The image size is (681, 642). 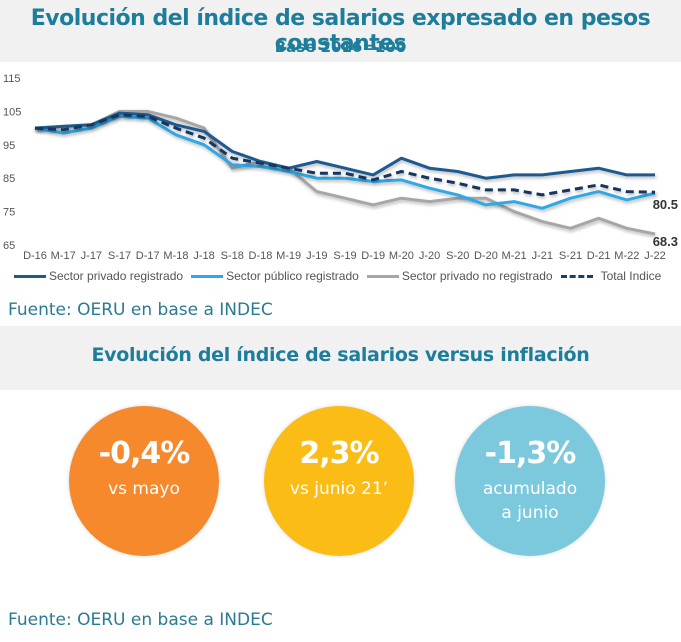 I want to click on legend-label: Sector privado registrado, so click(x=116, y=276).